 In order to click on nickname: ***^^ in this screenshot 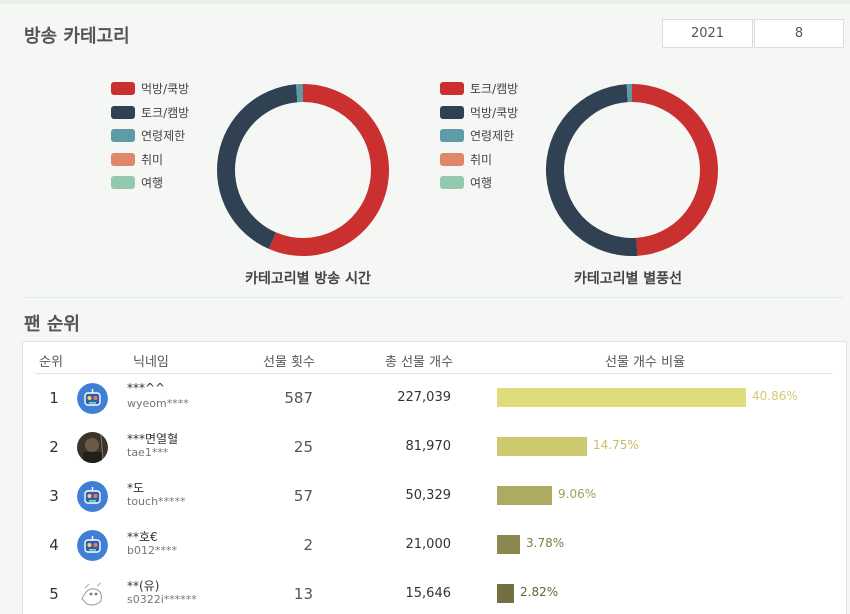, I will do `click(146, 388)`.